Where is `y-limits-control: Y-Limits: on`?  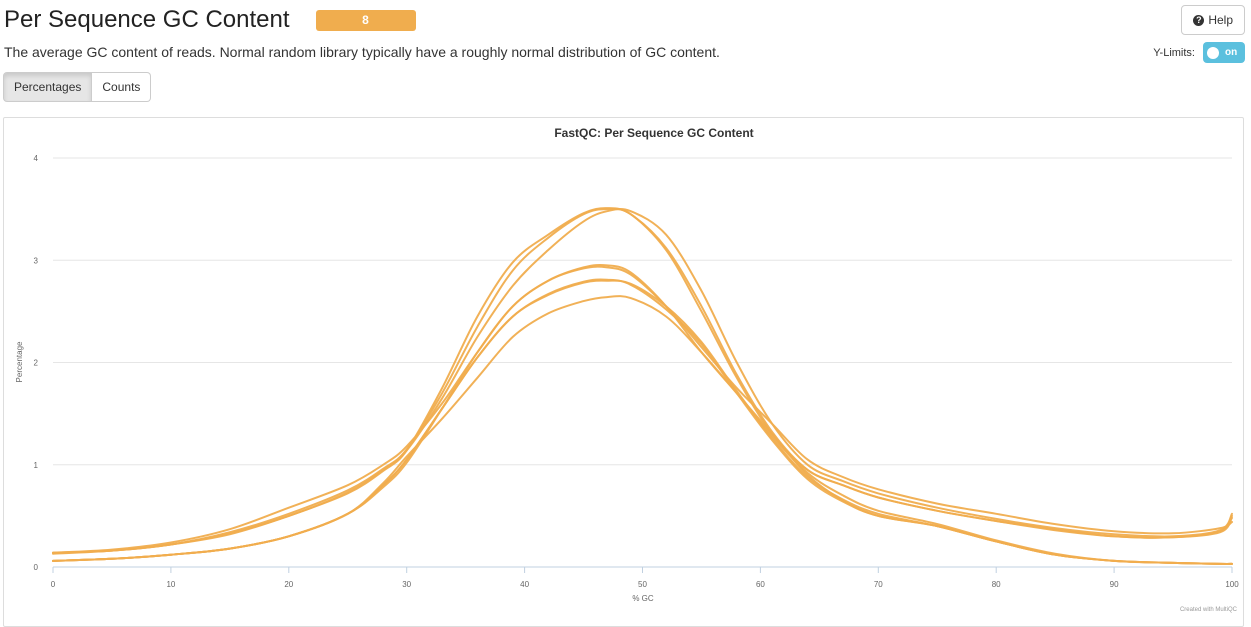 y-limits-control: Y-Limits: on is located at coordinates (1199, 52).